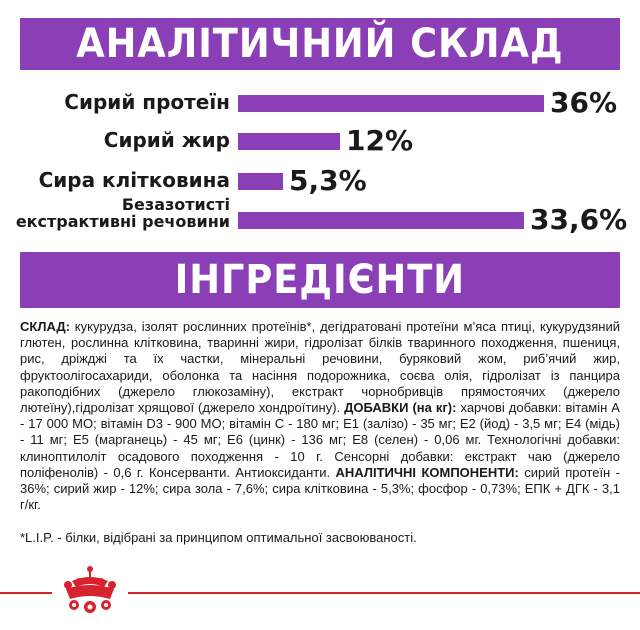 The width and height of the screenshot is (640, 630). What do you see at coordinates (90, 589) in the screenshot?
I see `royal-canin-crown-icon` at bounding box center [90, 589].